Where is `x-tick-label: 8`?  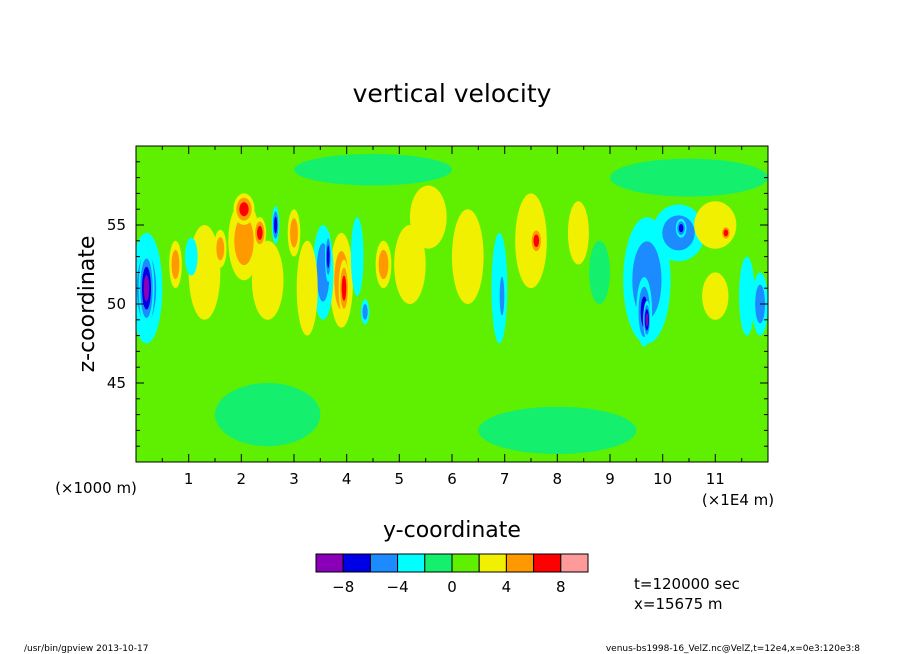 x-tick-label: 8 is located at coordinates (558, 479).